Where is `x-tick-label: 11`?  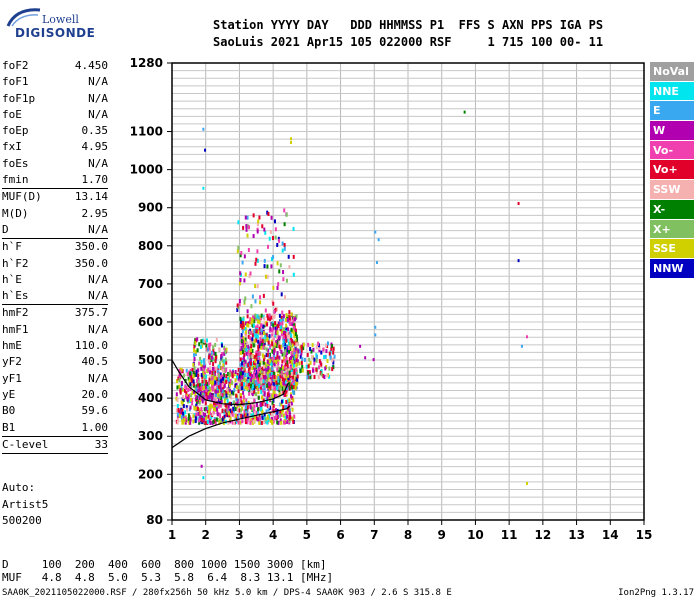
x-tick-label: 11 is located at coordinates (509, 535).